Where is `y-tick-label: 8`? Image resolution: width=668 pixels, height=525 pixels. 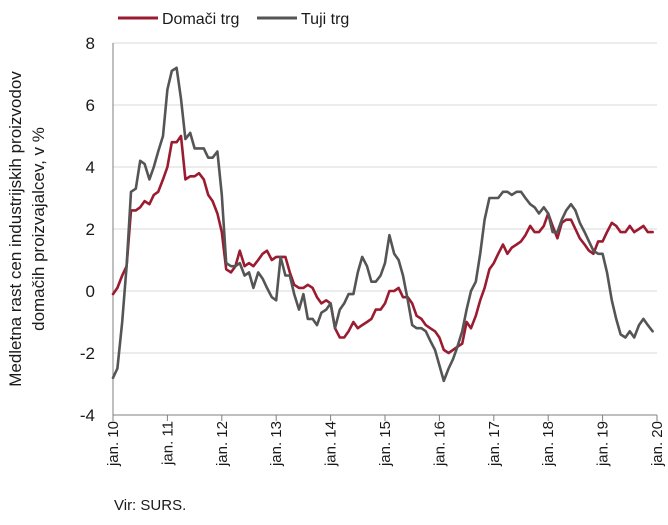
y-tick-label: 8 is located at coordinates (90, 43).